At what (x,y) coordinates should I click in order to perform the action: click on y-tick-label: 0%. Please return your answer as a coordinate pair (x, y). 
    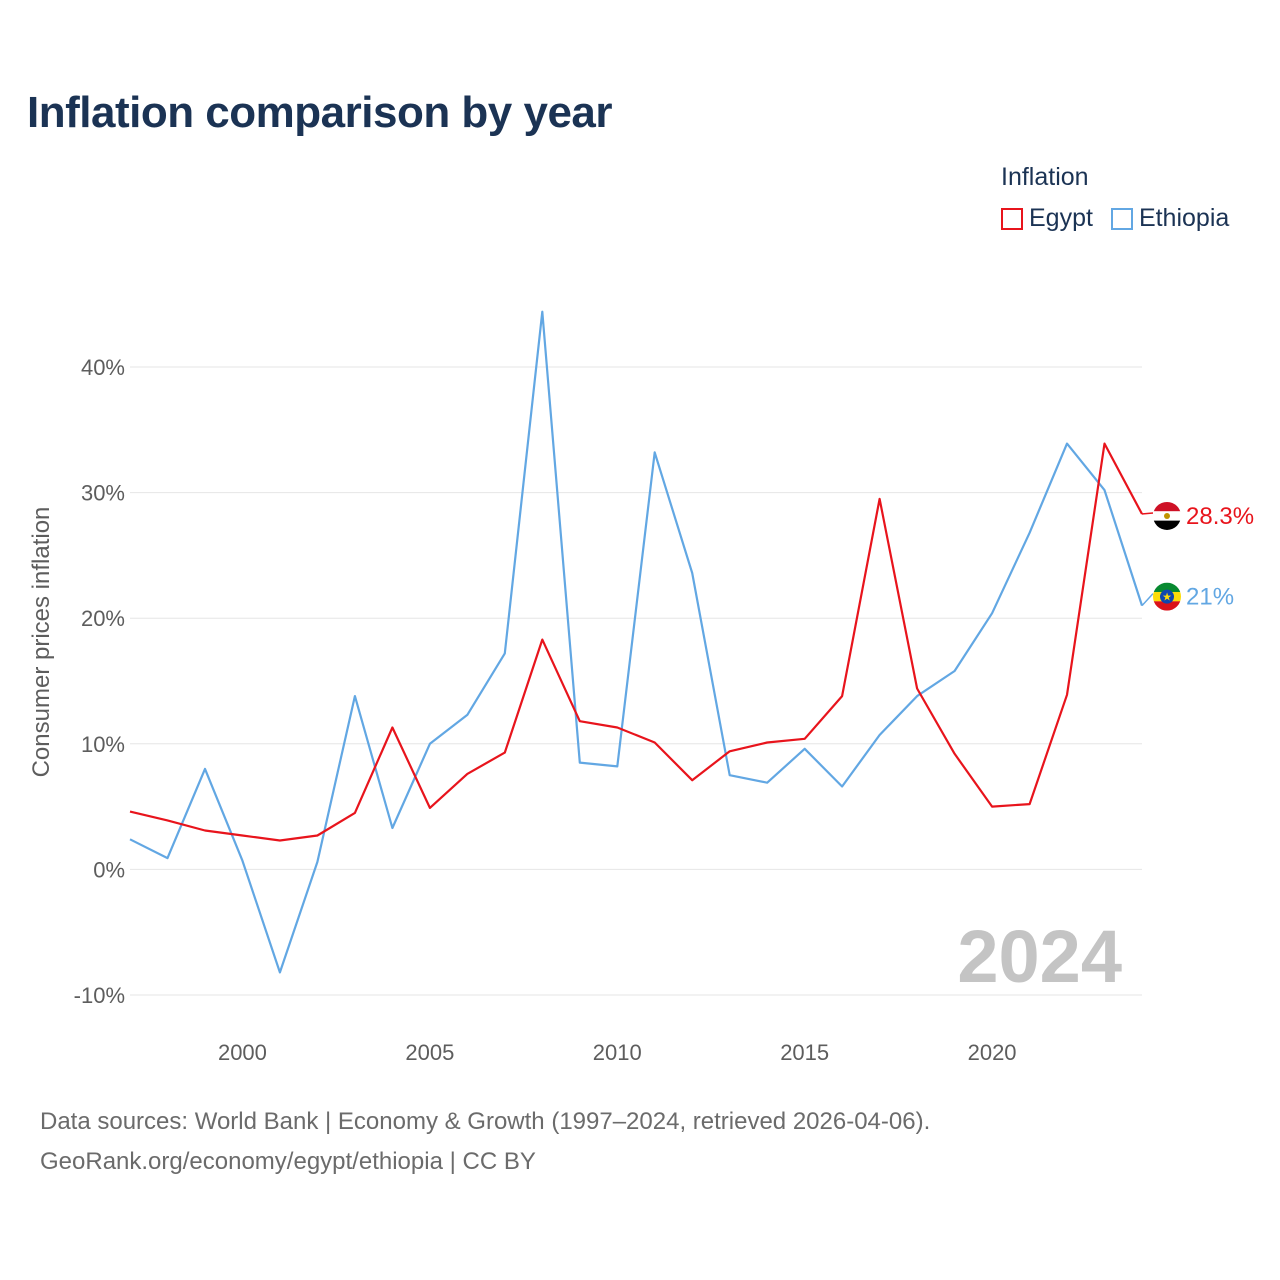
    Looking at the image, I should click on (109, 869).